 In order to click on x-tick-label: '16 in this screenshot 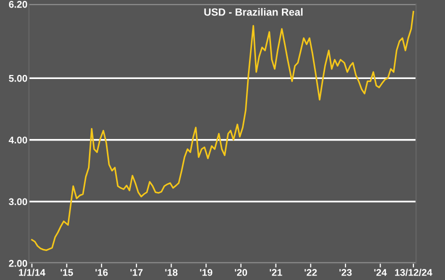, I will do `click(101, 272)`.